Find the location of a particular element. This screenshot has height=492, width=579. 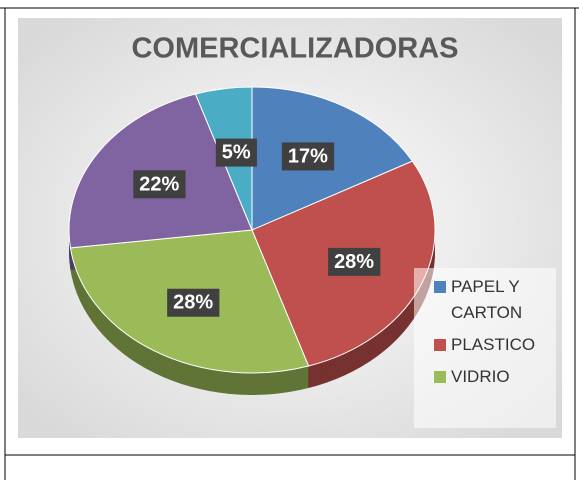

data-label-text: 5% is located at coordinates (236, 153).